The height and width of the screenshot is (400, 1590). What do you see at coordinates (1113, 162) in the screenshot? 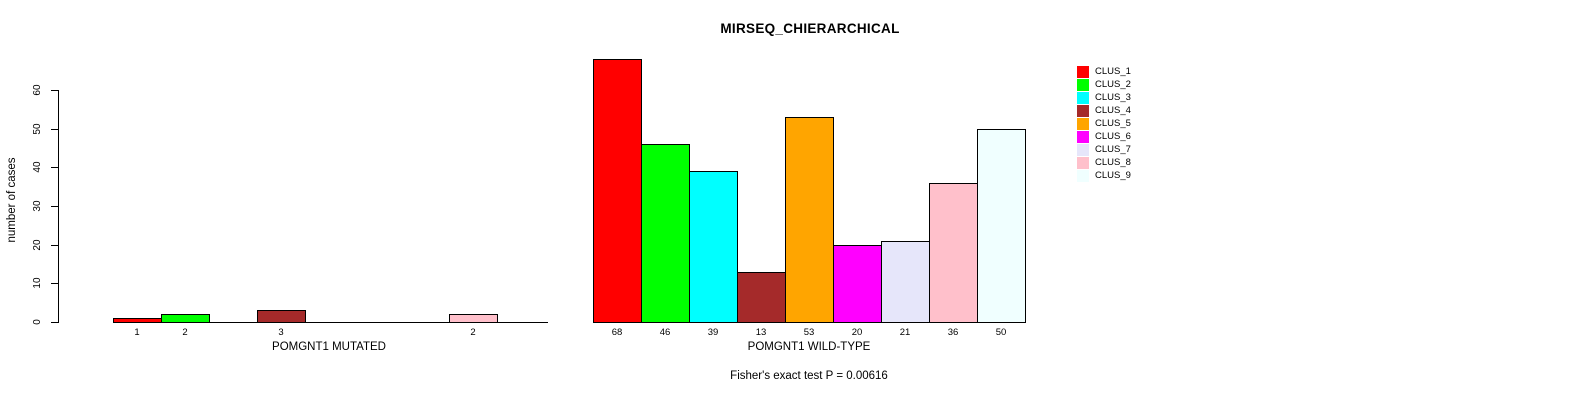
I see `legend-label-clus_8: CLUS_8` at bounding box center [1113, 162].